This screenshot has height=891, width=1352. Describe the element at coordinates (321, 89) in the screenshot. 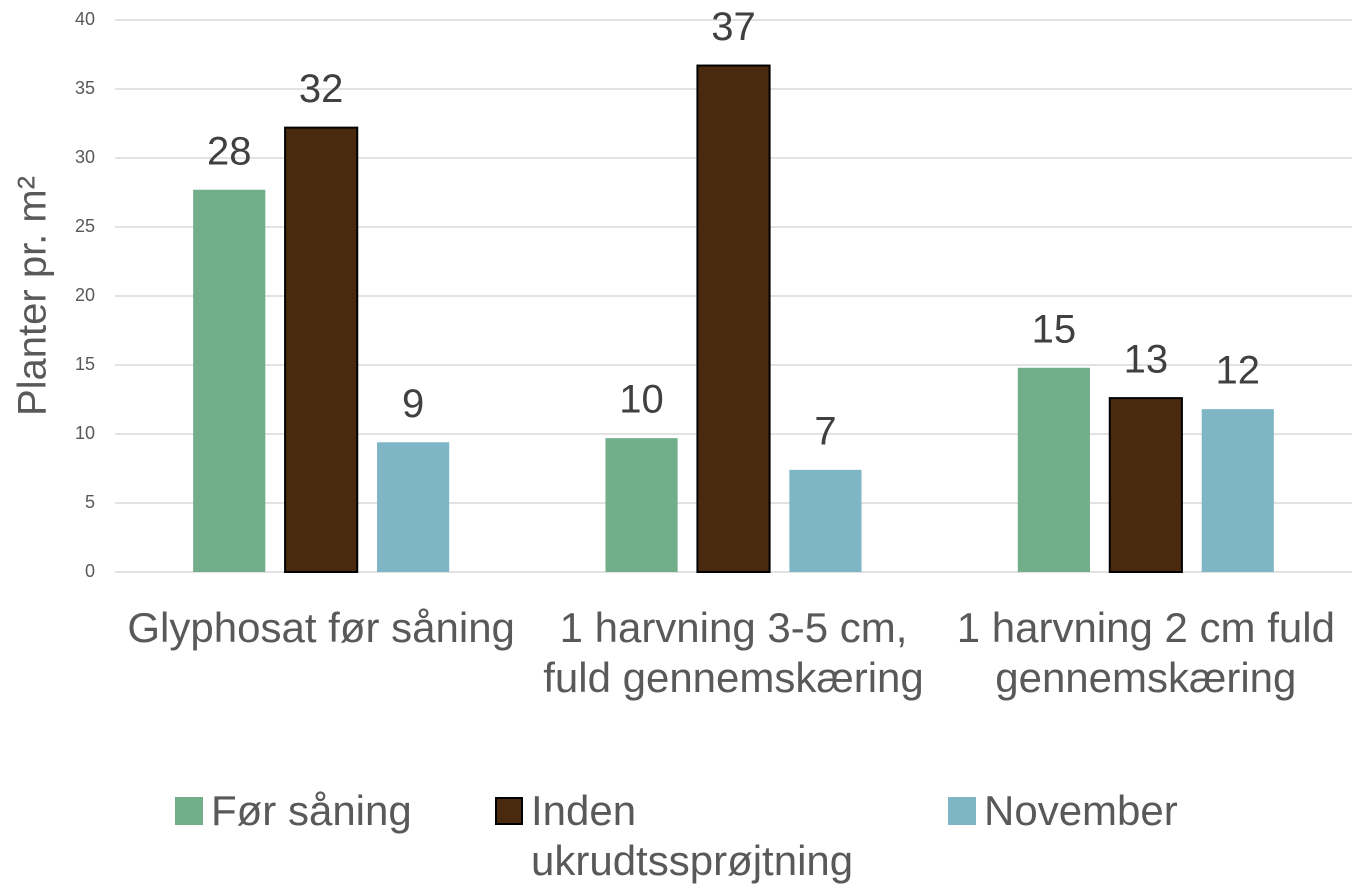

I see `data-label: 32` at that location.